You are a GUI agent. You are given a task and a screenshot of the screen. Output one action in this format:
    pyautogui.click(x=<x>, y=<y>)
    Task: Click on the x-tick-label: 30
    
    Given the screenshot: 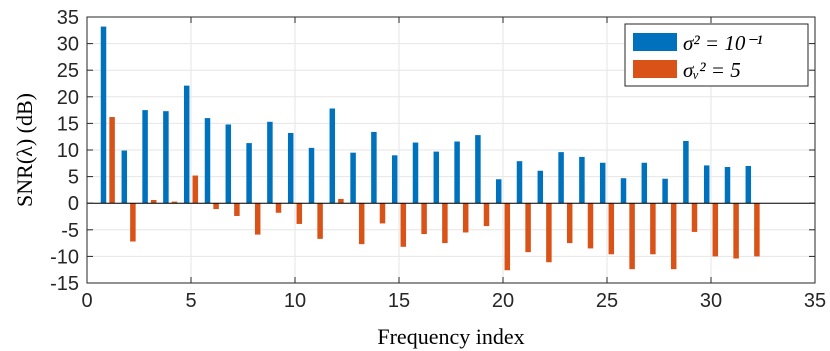 What is the action you would take?
    pyautogui.click(x=711, y=301)
    